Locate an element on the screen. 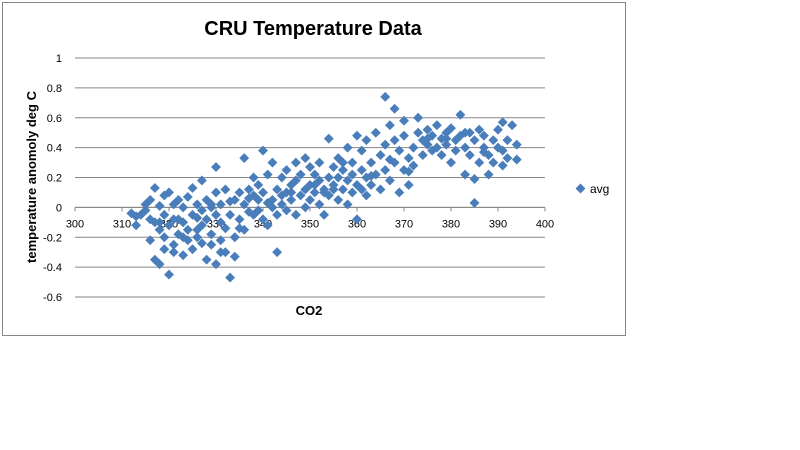 This screenshot has height=450, width=800. x-tick-label: 300 is located at coordinates (75, 224).